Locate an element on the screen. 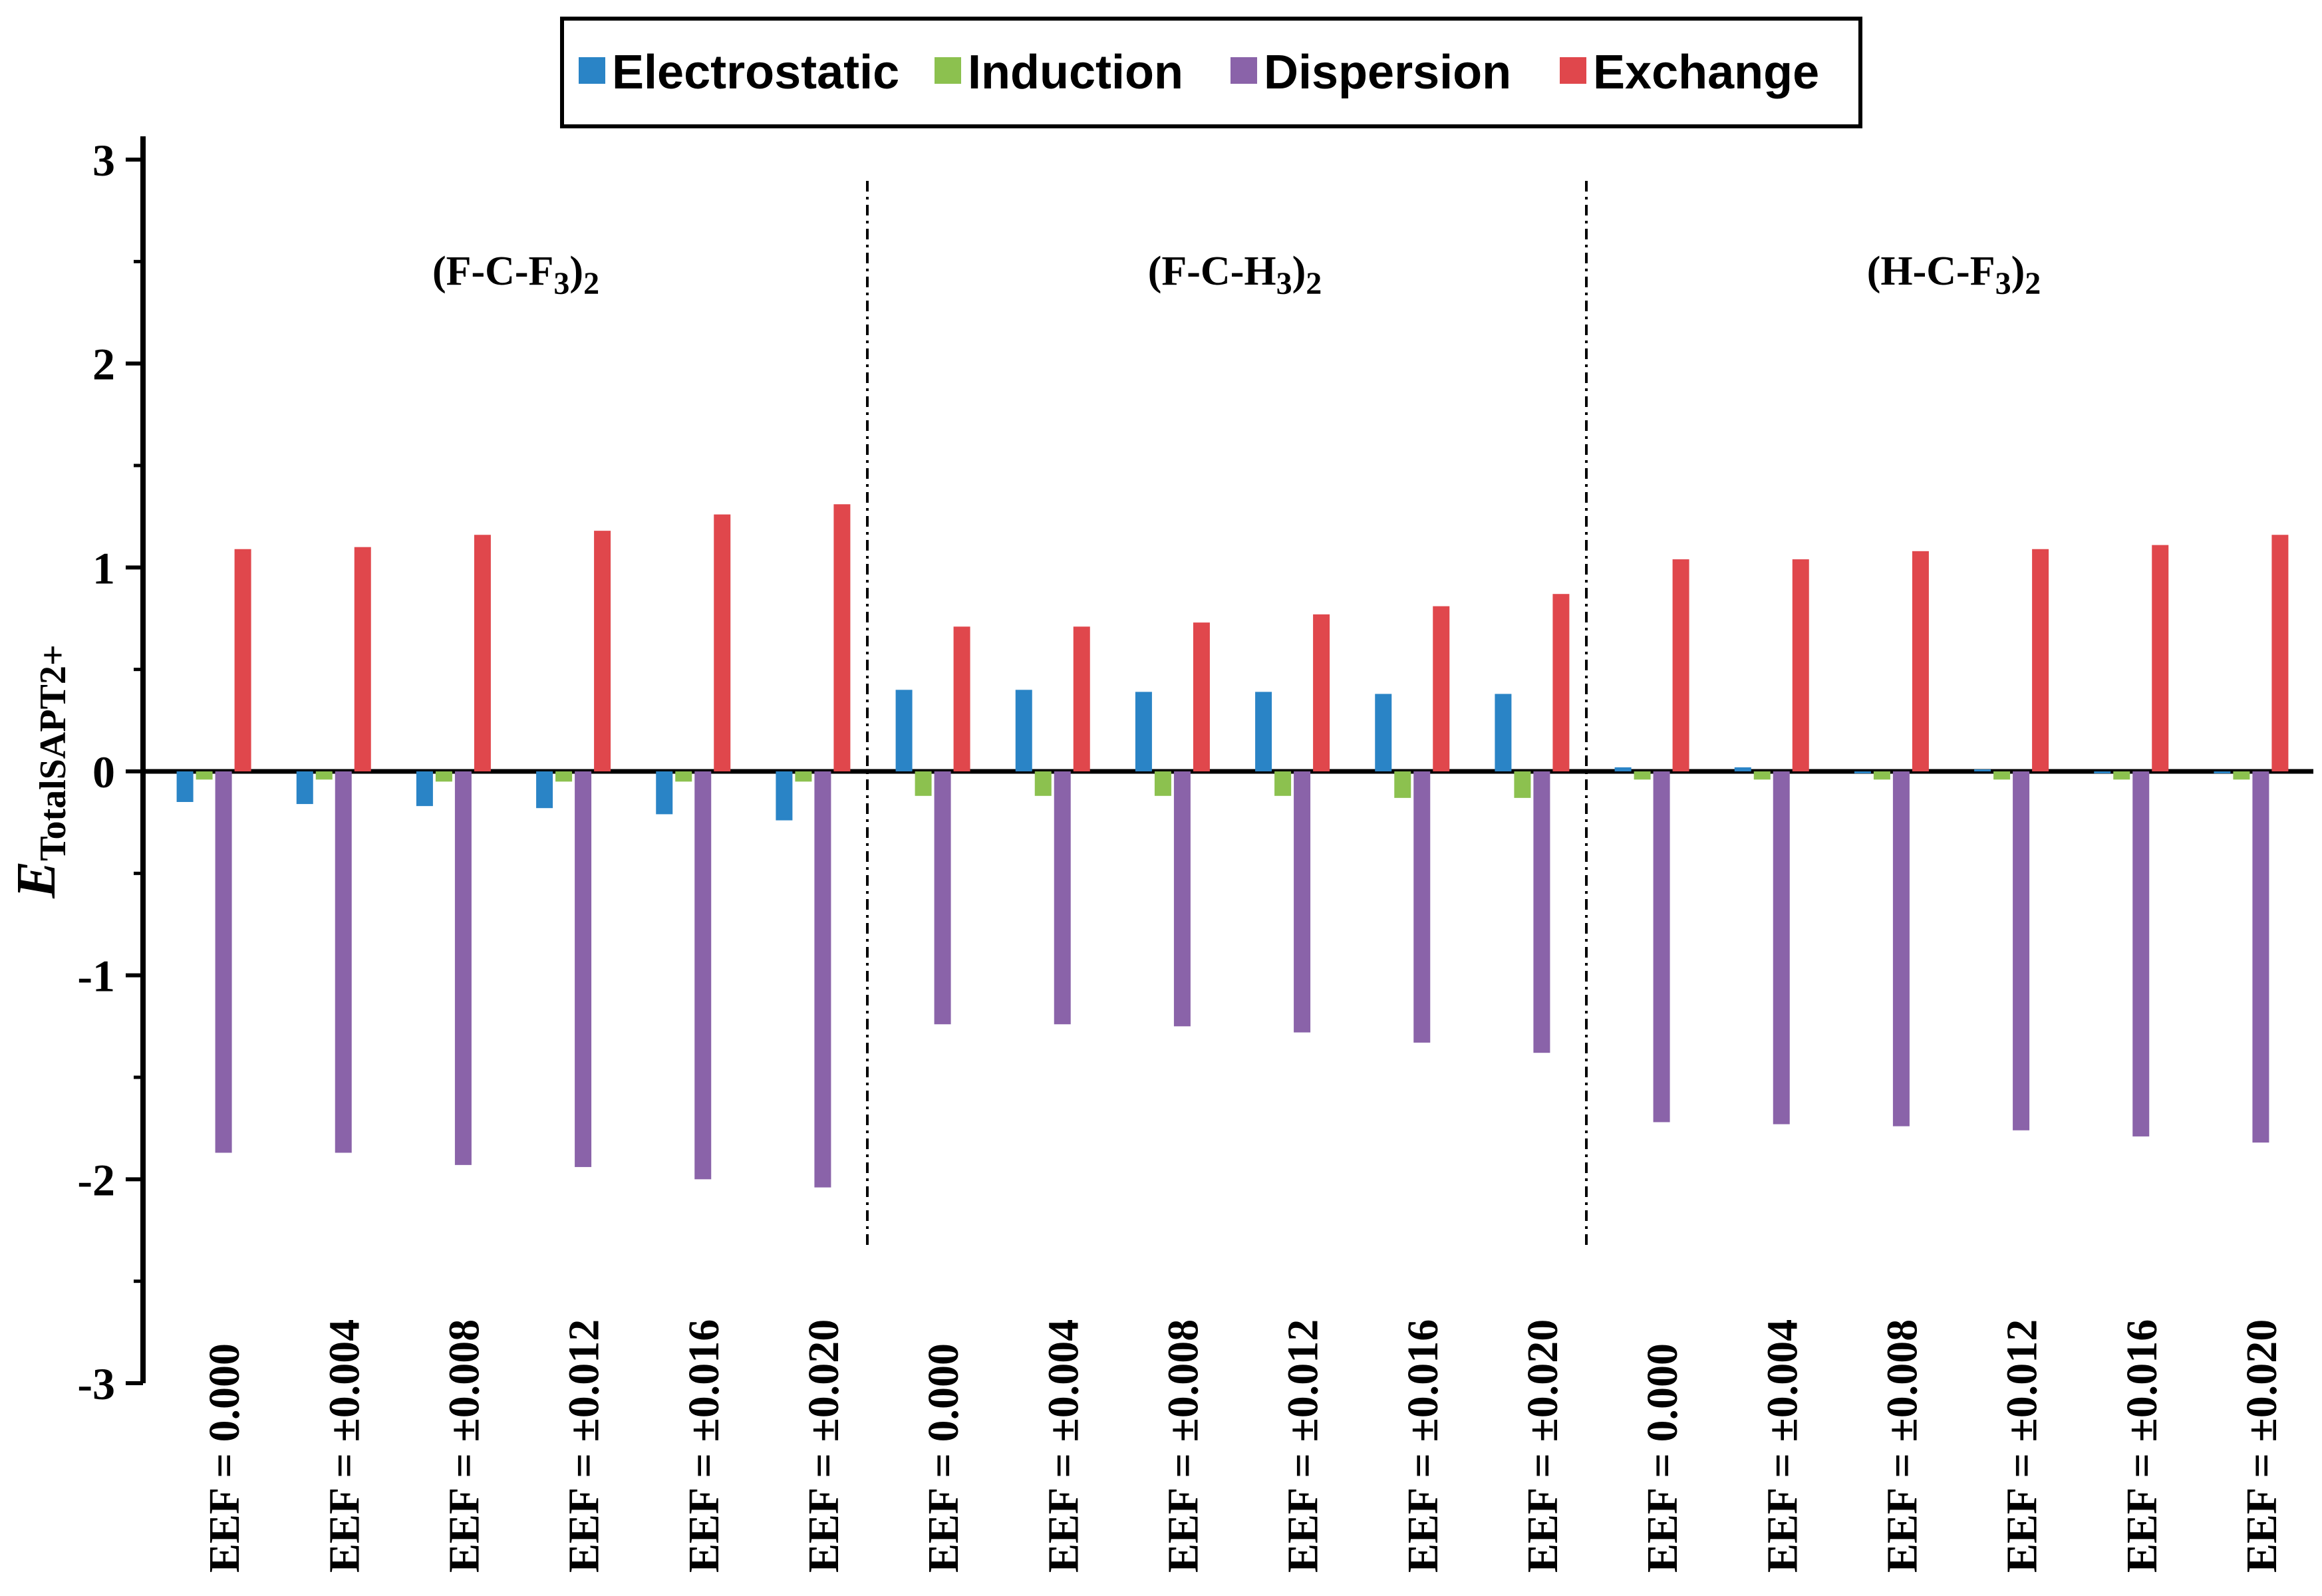  y-axis-label: ETotalSAPT2+ is located at coordinates (39, 771).